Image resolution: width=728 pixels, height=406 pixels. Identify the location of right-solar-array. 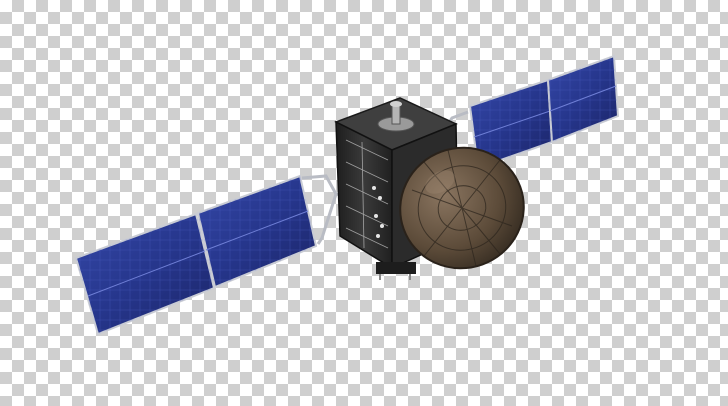
(528, 112).